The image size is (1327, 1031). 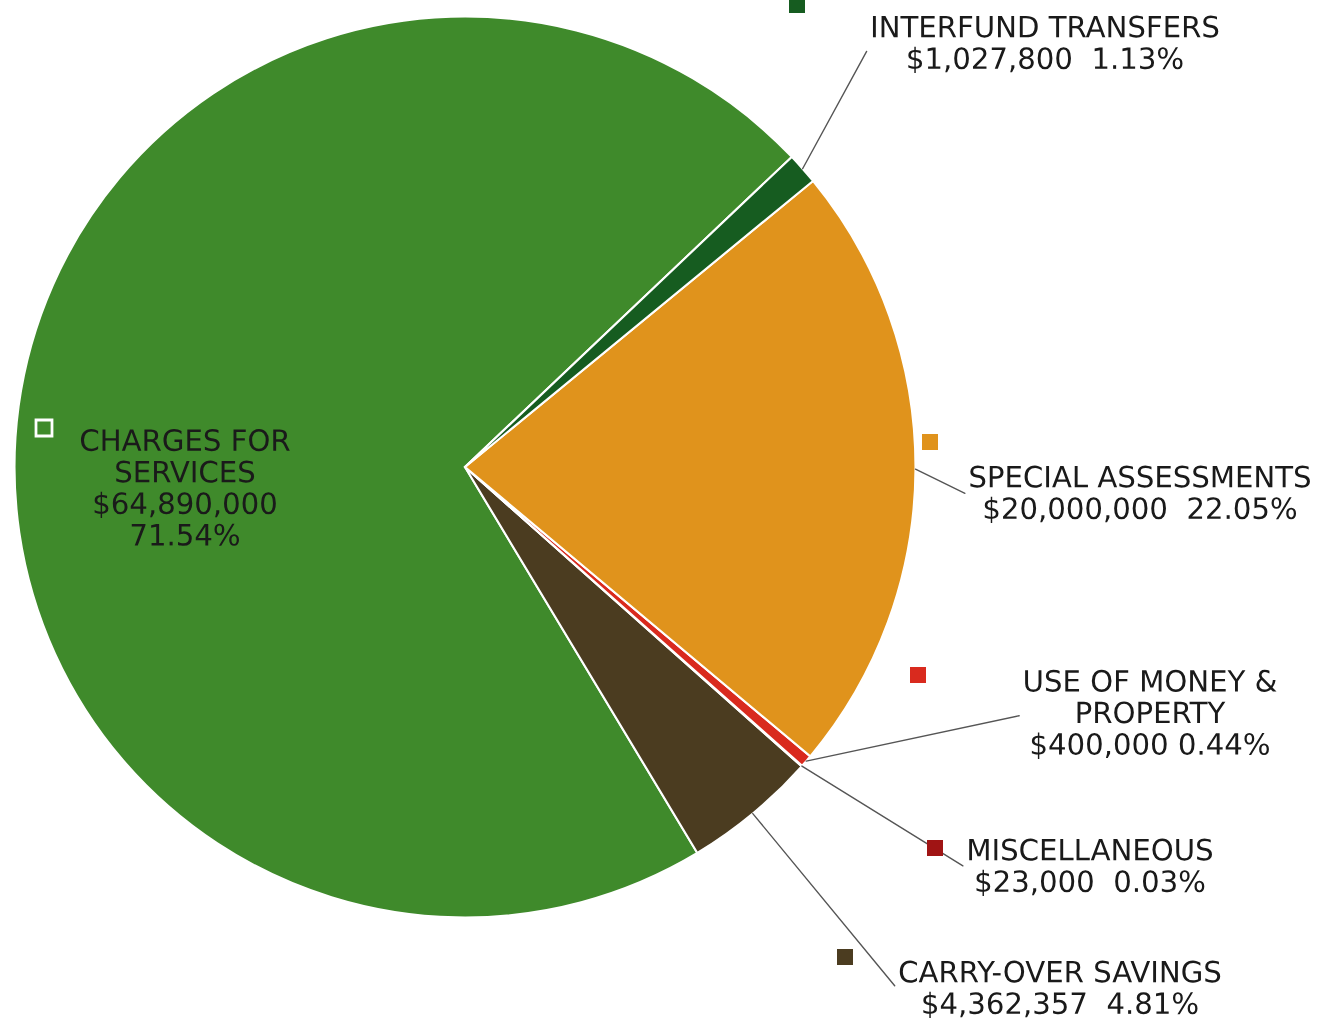 I want to click on data-label: $64,890,000 71.54%, so click(x=185, y=518).